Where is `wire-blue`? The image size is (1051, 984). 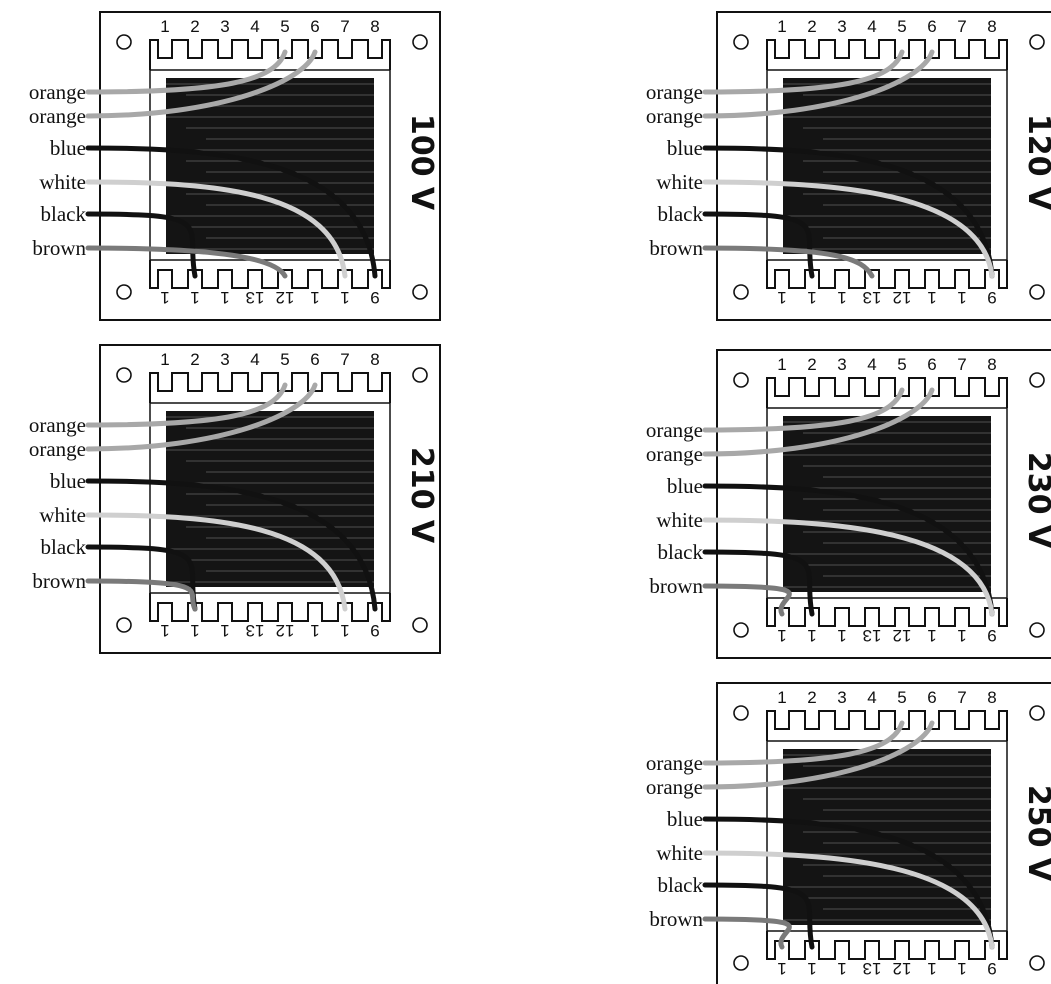
wire-blue is located at coordinates (848, 550).